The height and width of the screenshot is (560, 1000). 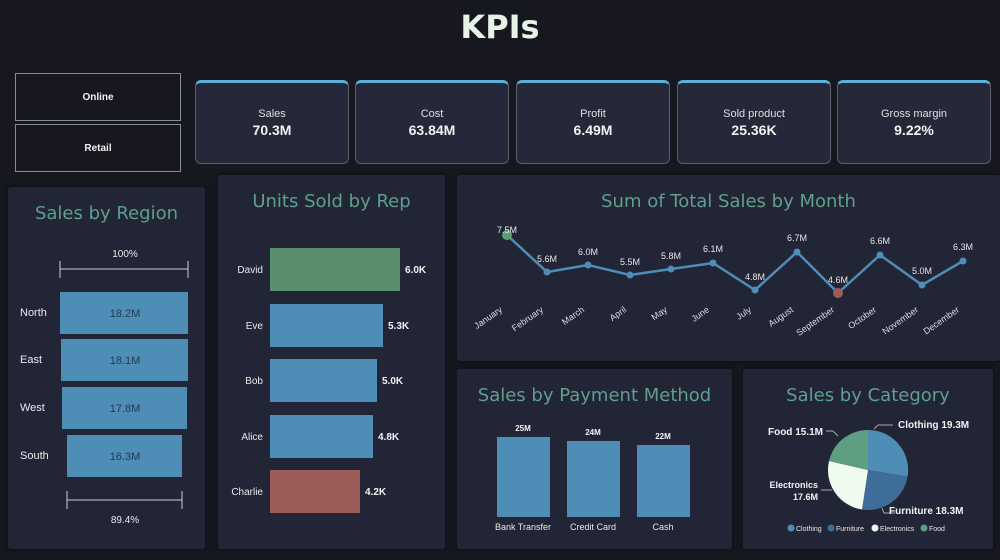 I want to click on svg-text: 25M, so click(x=523, y=428).